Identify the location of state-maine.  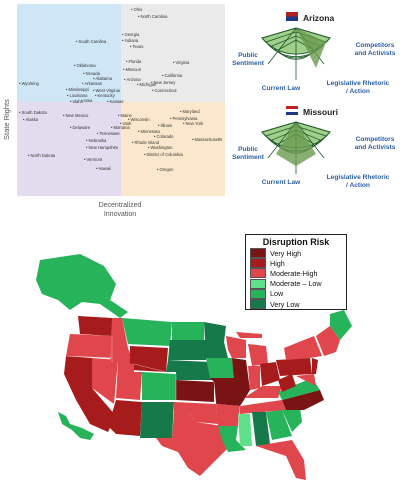
(341, 325).